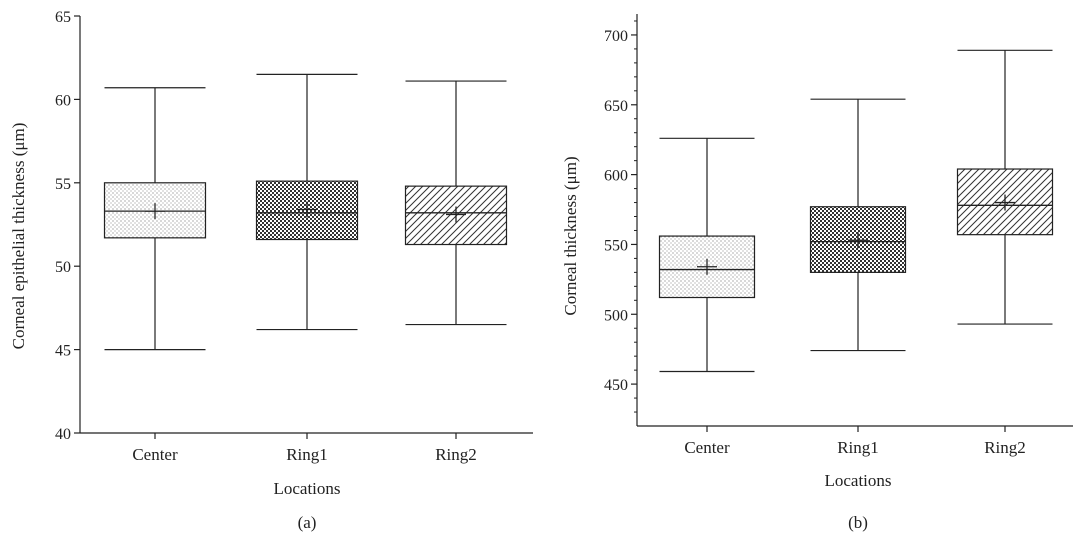 This screenshot has width=1073, height=540. Describe the element at coordinates (858, 522) in the screenshot. I see `panel-label: (b)` at that location.